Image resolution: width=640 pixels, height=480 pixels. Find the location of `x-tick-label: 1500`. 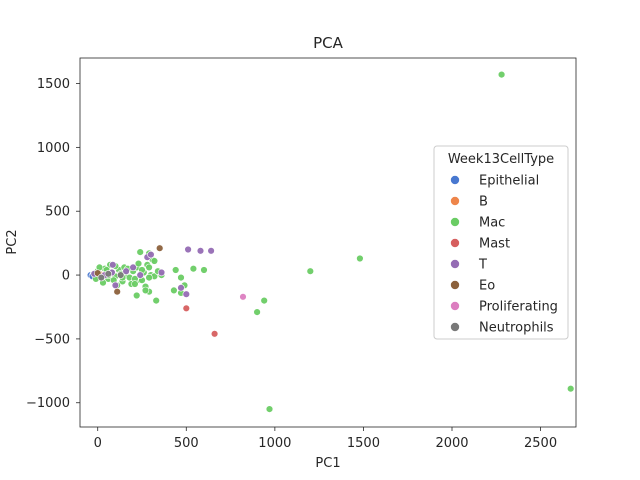

x-tick-label: 1500 is located at coordinates (363, 443).